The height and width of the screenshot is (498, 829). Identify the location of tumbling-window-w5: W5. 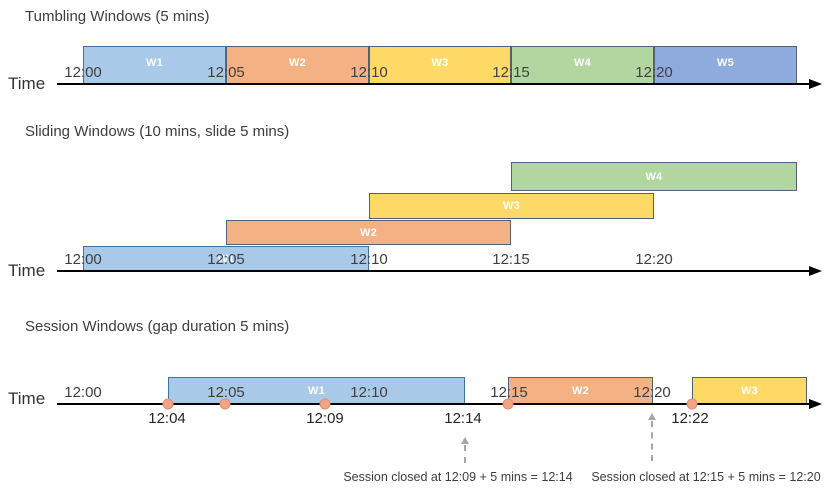
(725, 65).